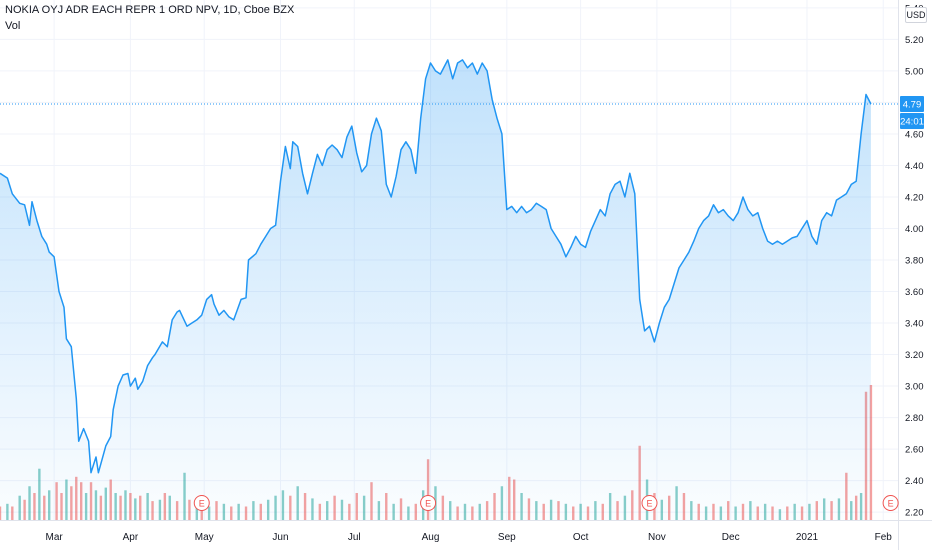 The height and width of the screenshot is (555, 932). I want to click on y-tick-label: 4.20, so click(914, 197).